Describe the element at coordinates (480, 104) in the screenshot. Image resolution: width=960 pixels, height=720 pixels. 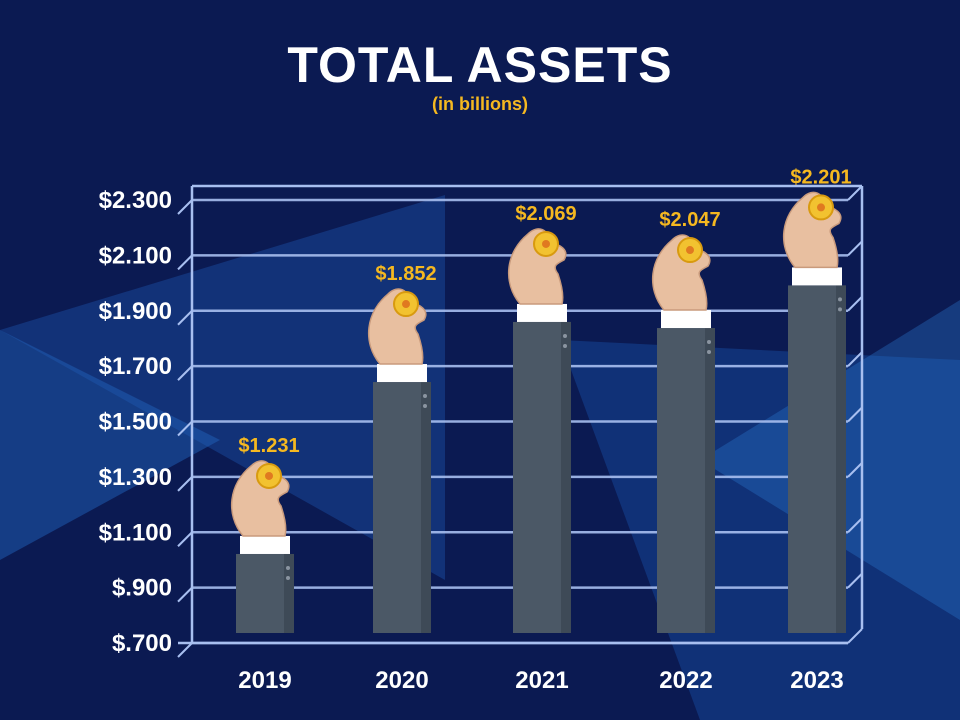
I see `chart-subtitle: (in billions)` at that location.